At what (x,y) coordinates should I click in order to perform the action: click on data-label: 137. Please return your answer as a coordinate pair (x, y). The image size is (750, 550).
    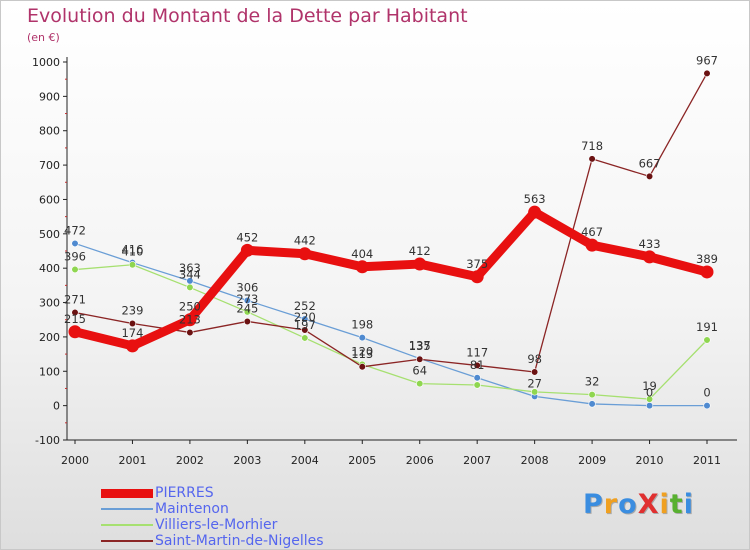
    Looking at the image, I should click on (420, 346).